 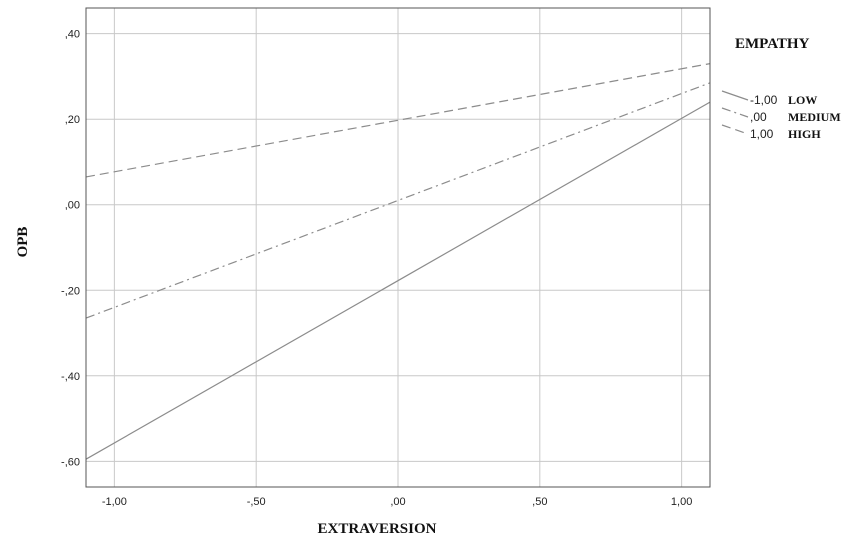 What do you see at coordinates (735, 129) in the screenshot?
I see `legend-swatch-high` at bounding box center [735, 129].